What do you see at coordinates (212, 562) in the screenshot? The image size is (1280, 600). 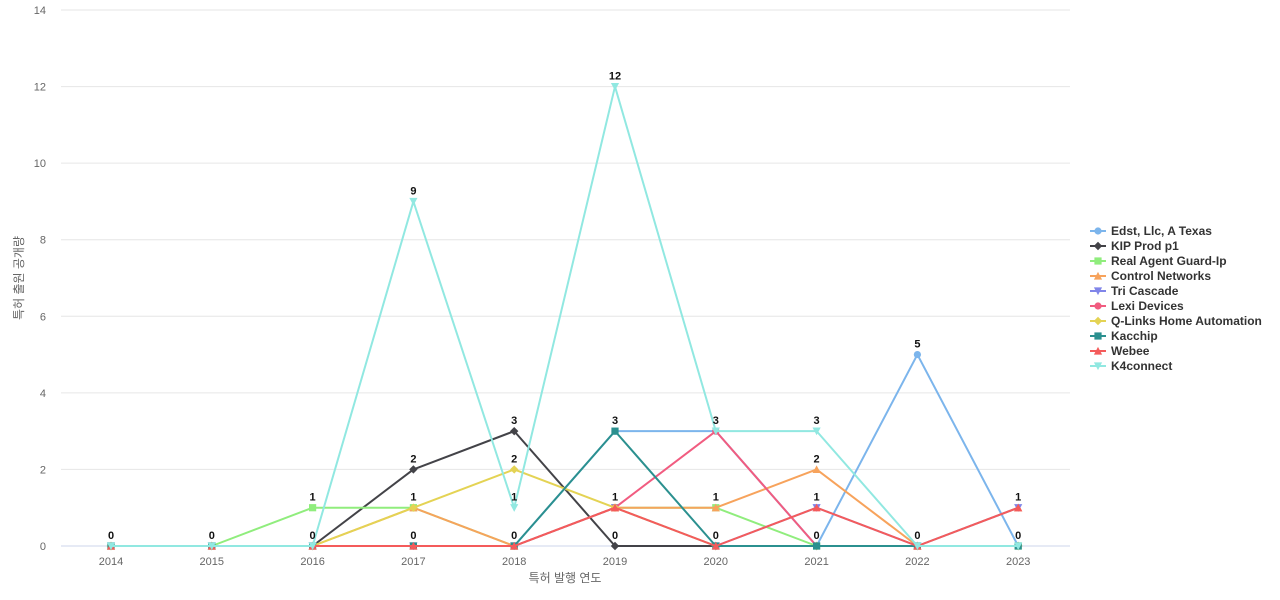 I see `x-tick-label: 2015` at bounding box center [212, 562].